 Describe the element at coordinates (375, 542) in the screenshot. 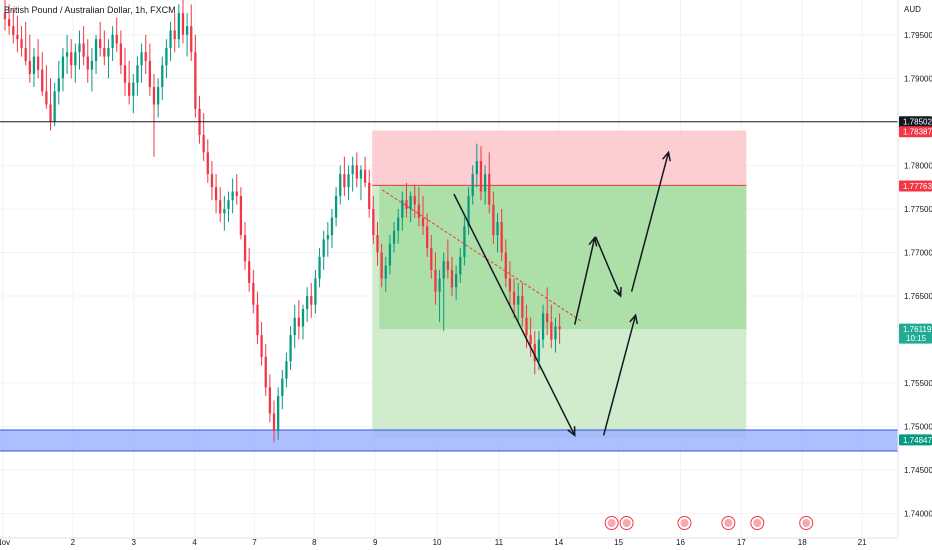

I see `time-tick-label: 9` at that location.